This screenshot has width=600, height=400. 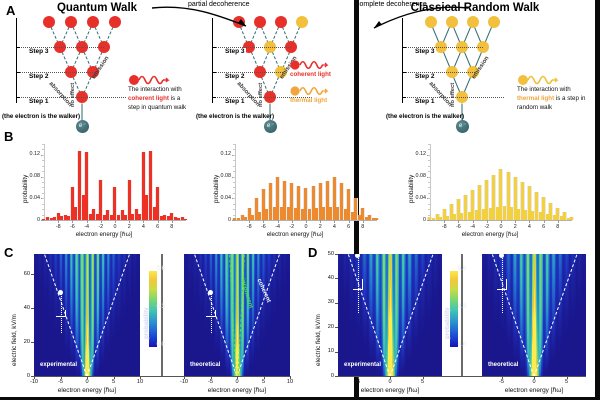 What do you see at coordinates (295, 234) in the screenshot?
I see `x-axis-title: electron energy [ℏω]` at bounding box center [295, 234].